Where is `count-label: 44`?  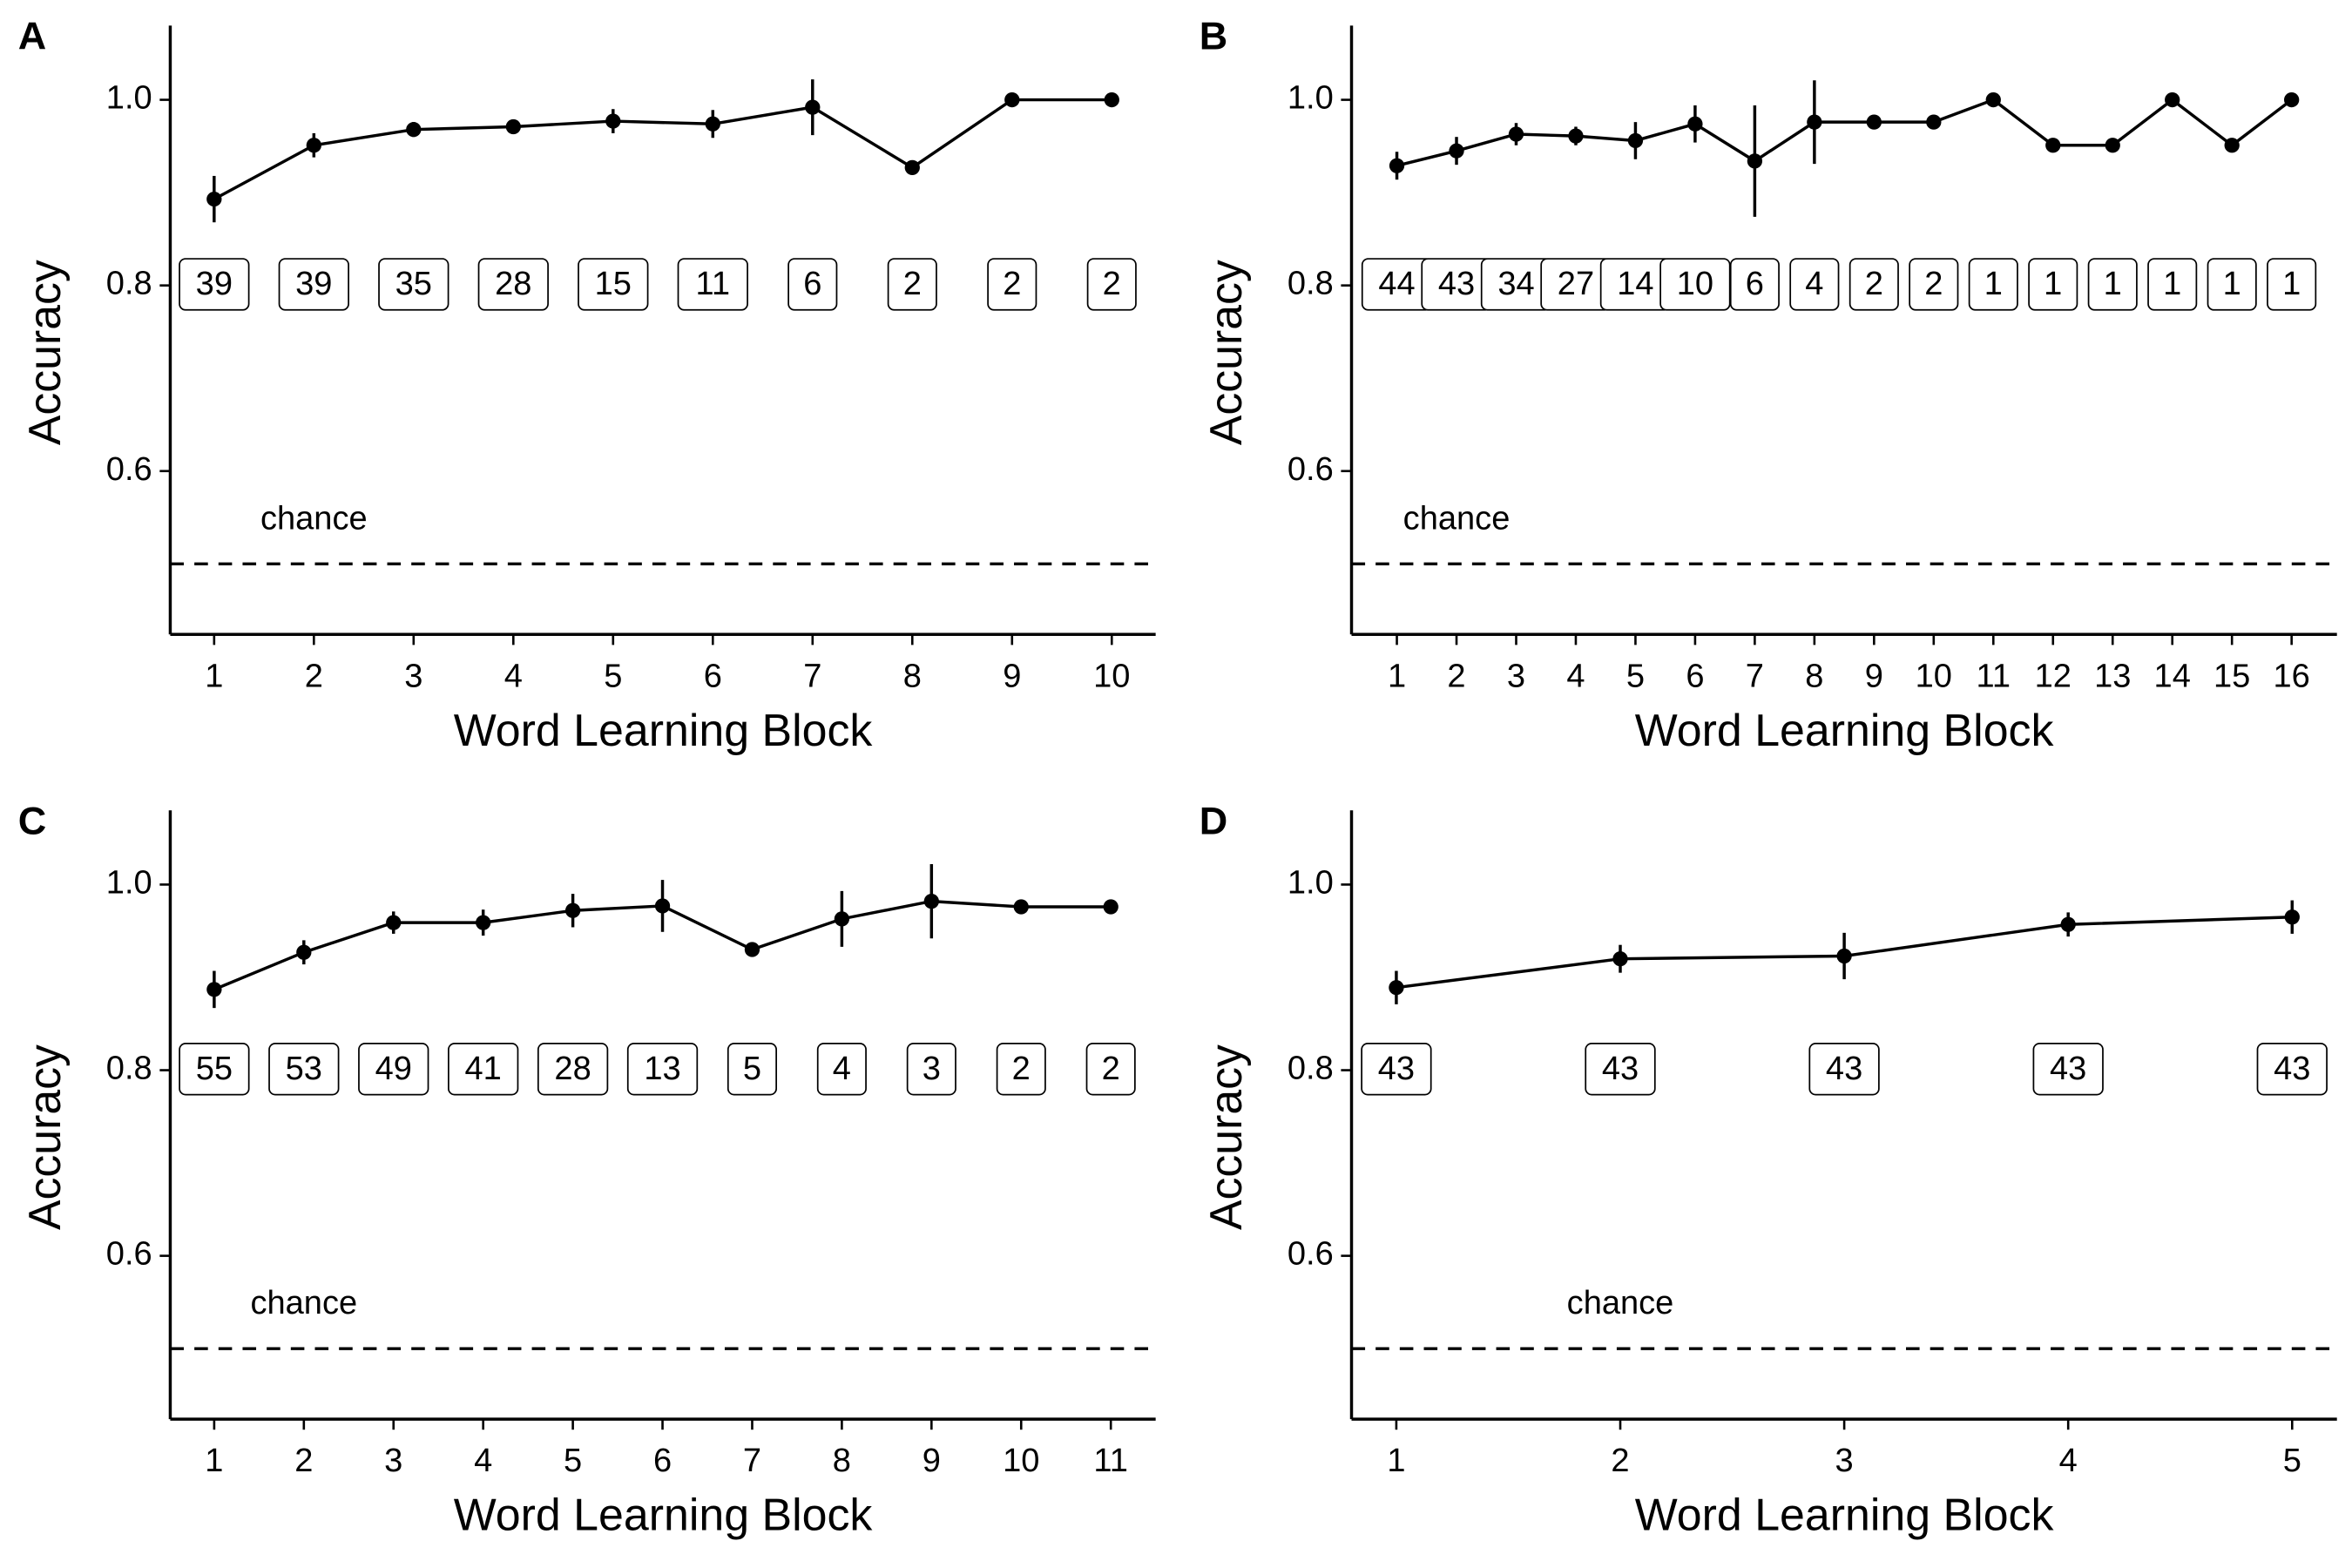
count-label: 44 is located at coordinates (1396, 284).